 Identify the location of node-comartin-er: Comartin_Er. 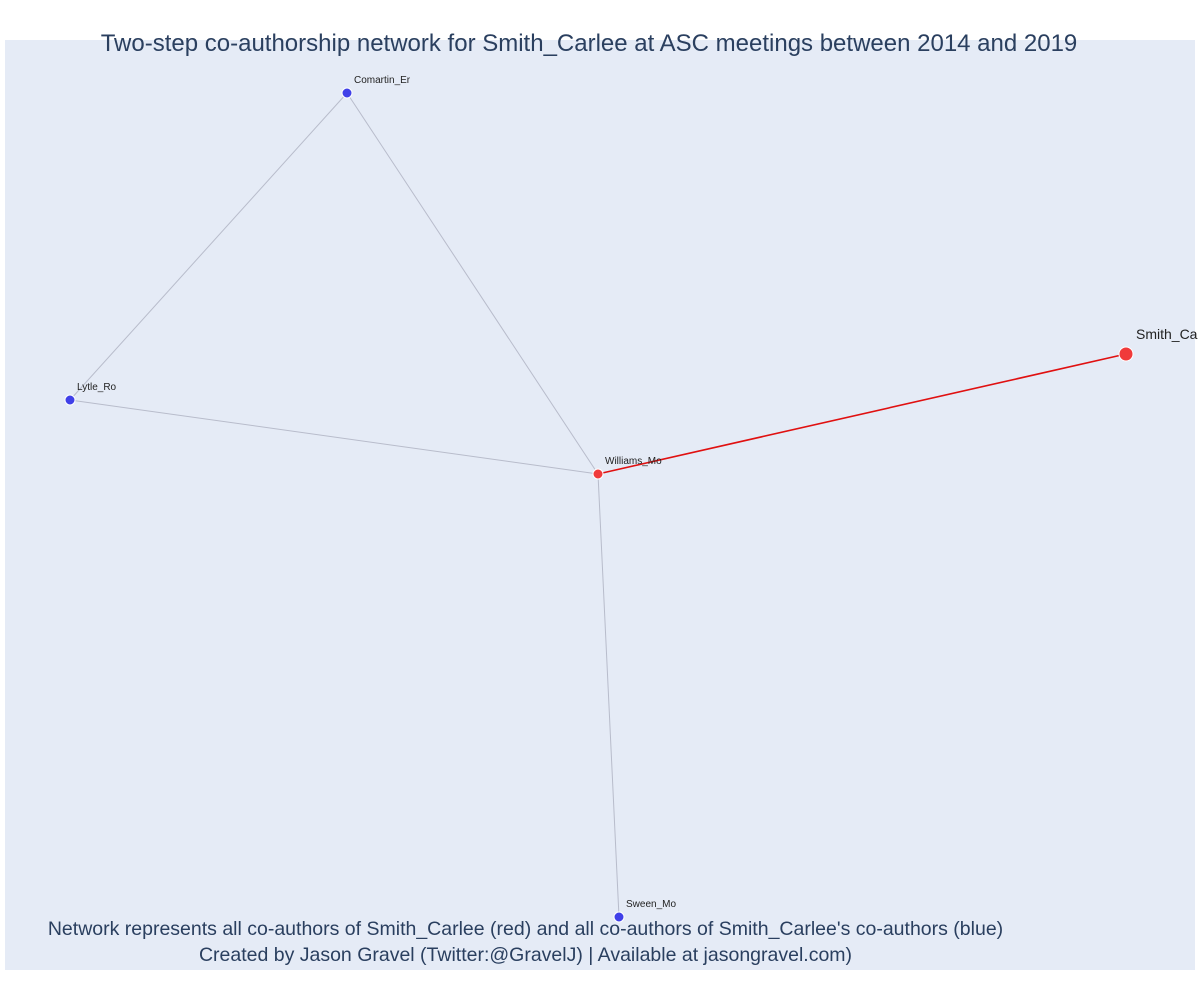
(376, 87).